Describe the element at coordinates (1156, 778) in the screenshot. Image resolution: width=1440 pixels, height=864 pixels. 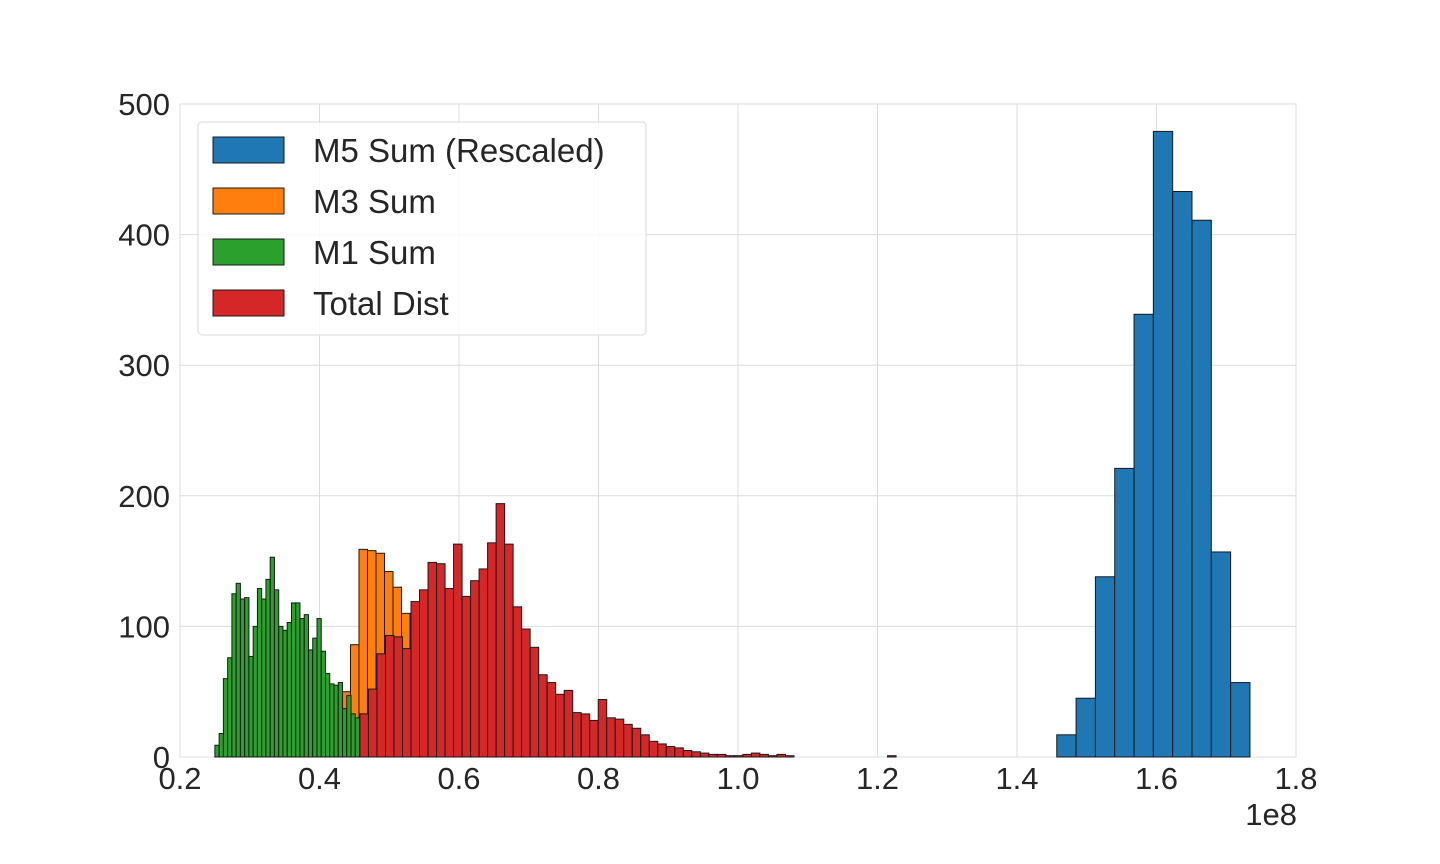
I see `x-tick-label: 1.6` at that location.